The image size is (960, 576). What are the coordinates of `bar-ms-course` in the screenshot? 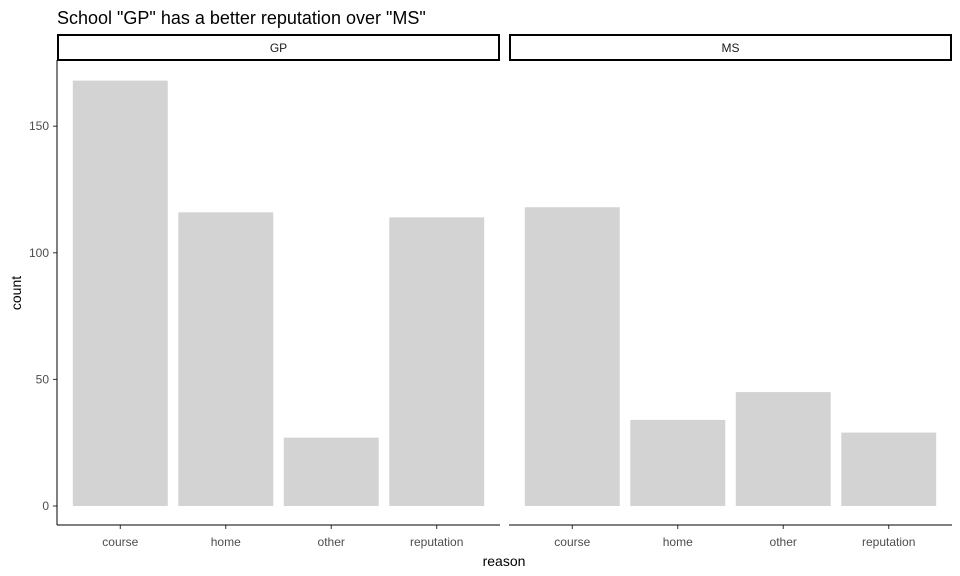 It's located at (572, 356).